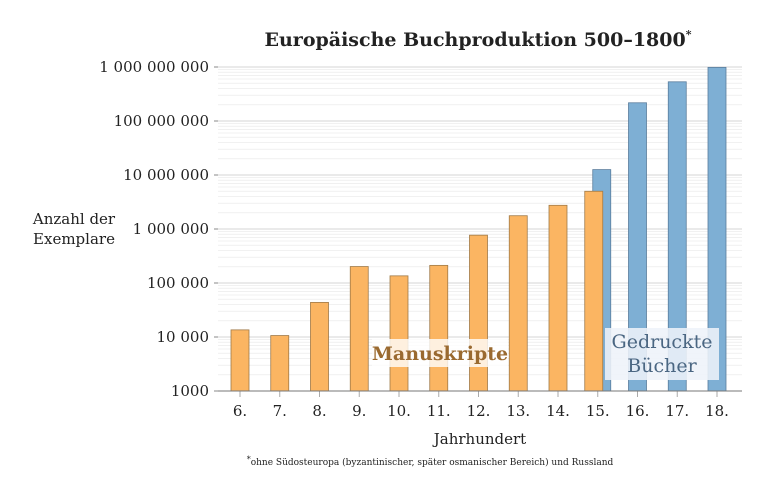 The height and width of the screenshot is (501, 768). I want to click on x-tick-label: 17., so click(677, 411).